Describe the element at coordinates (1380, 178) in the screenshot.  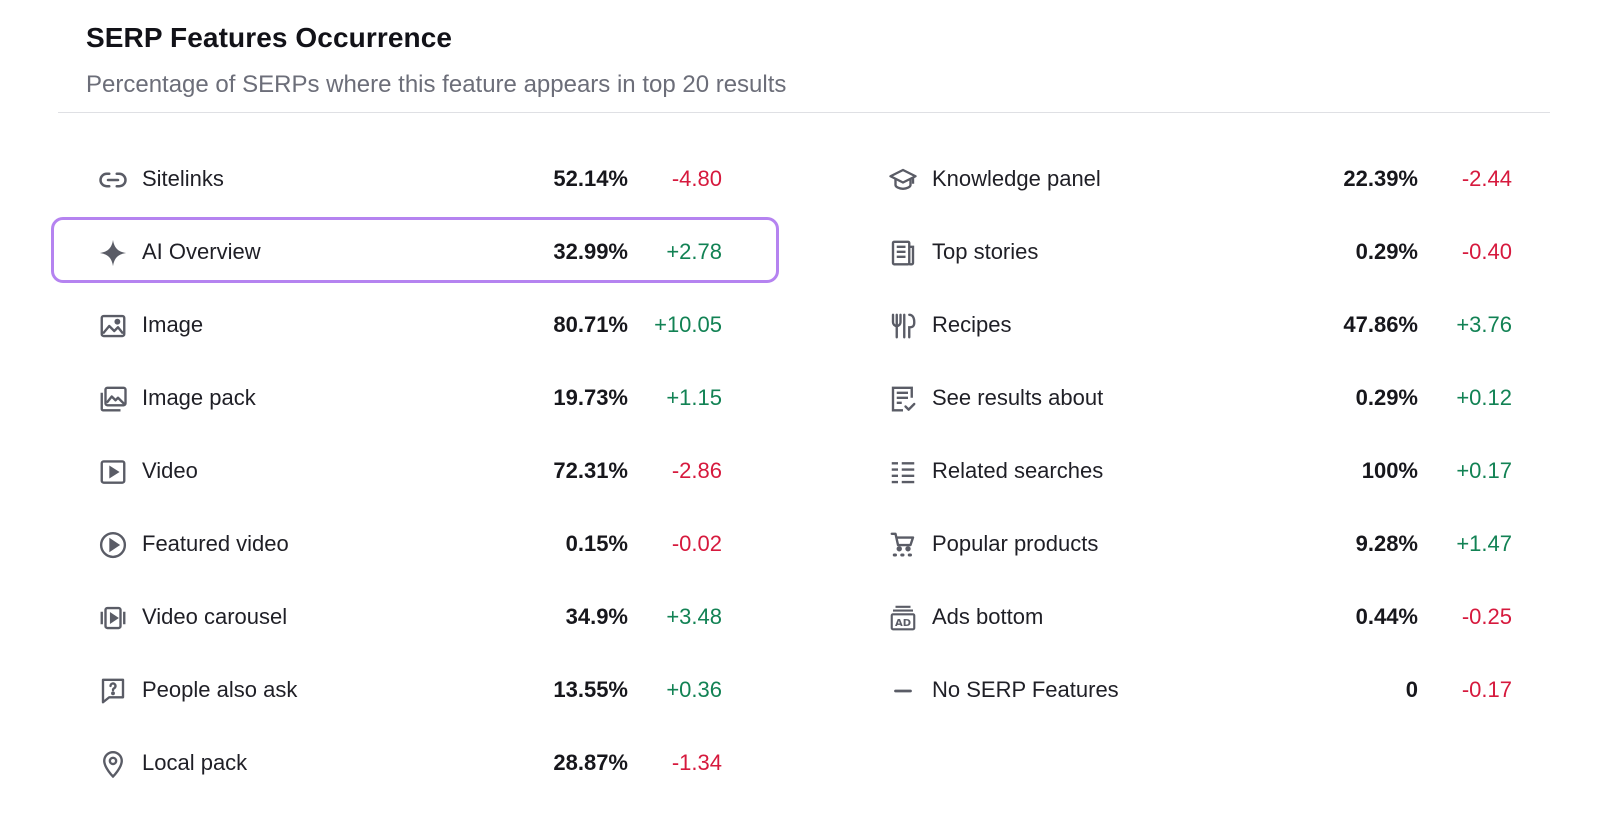
I see `feature-percentage: 22.39%` at that location.